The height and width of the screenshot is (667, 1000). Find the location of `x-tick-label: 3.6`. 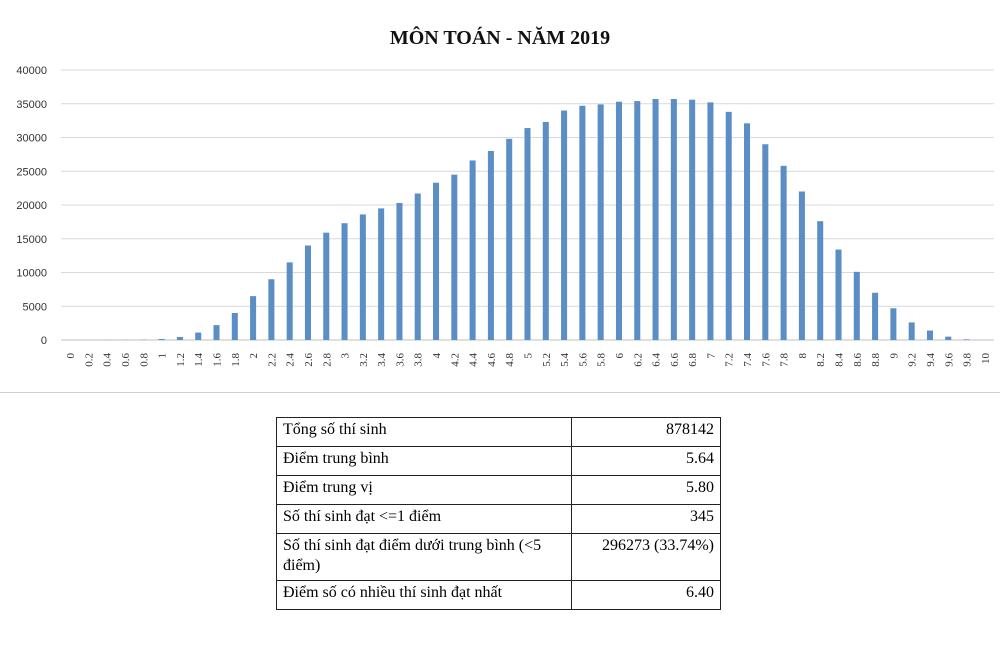

x-tick-label: 3.6 is located at coordinates (400, 360).